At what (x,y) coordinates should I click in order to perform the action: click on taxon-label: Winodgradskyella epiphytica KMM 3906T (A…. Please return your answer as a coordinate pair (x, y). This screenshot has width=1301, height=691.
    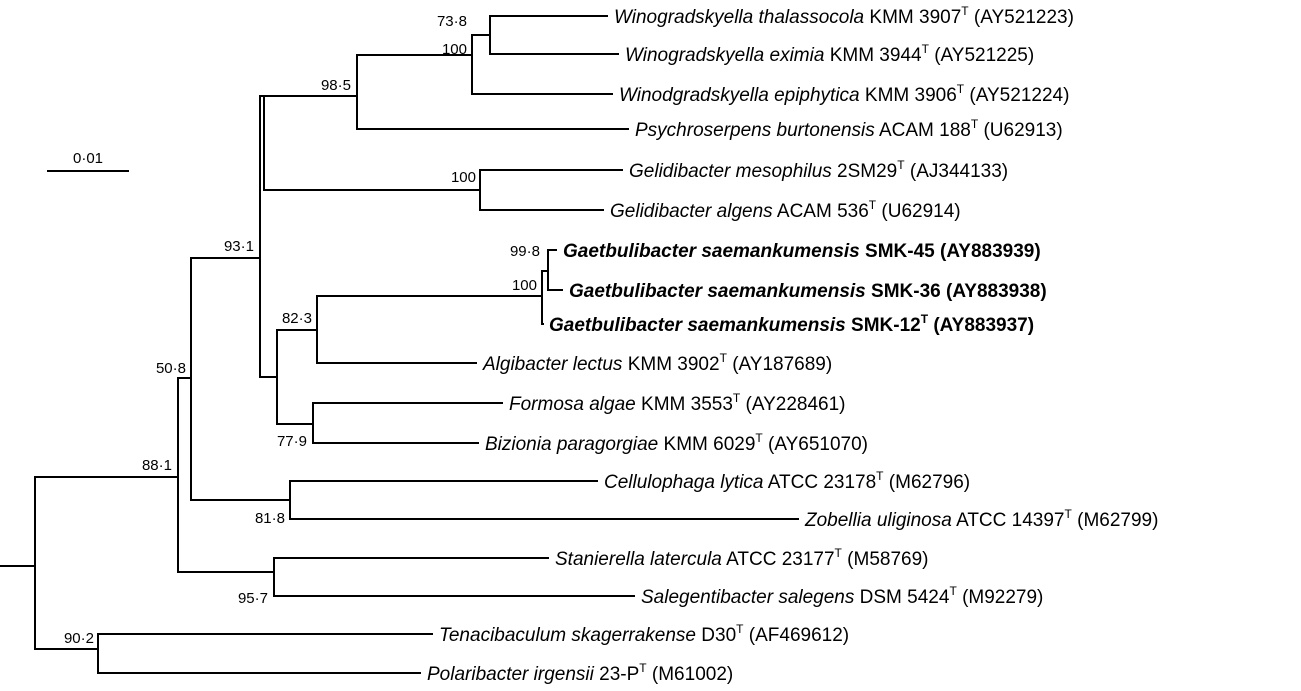
    Looking at the image, I should click on (844, 94).